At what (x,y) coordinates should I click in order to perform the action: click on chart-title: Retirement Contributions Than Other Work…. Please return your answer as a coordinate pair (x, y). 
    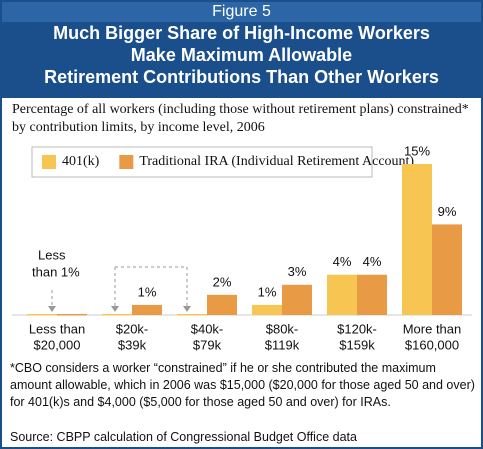
    Looking at the image, I should click on (241, 77).